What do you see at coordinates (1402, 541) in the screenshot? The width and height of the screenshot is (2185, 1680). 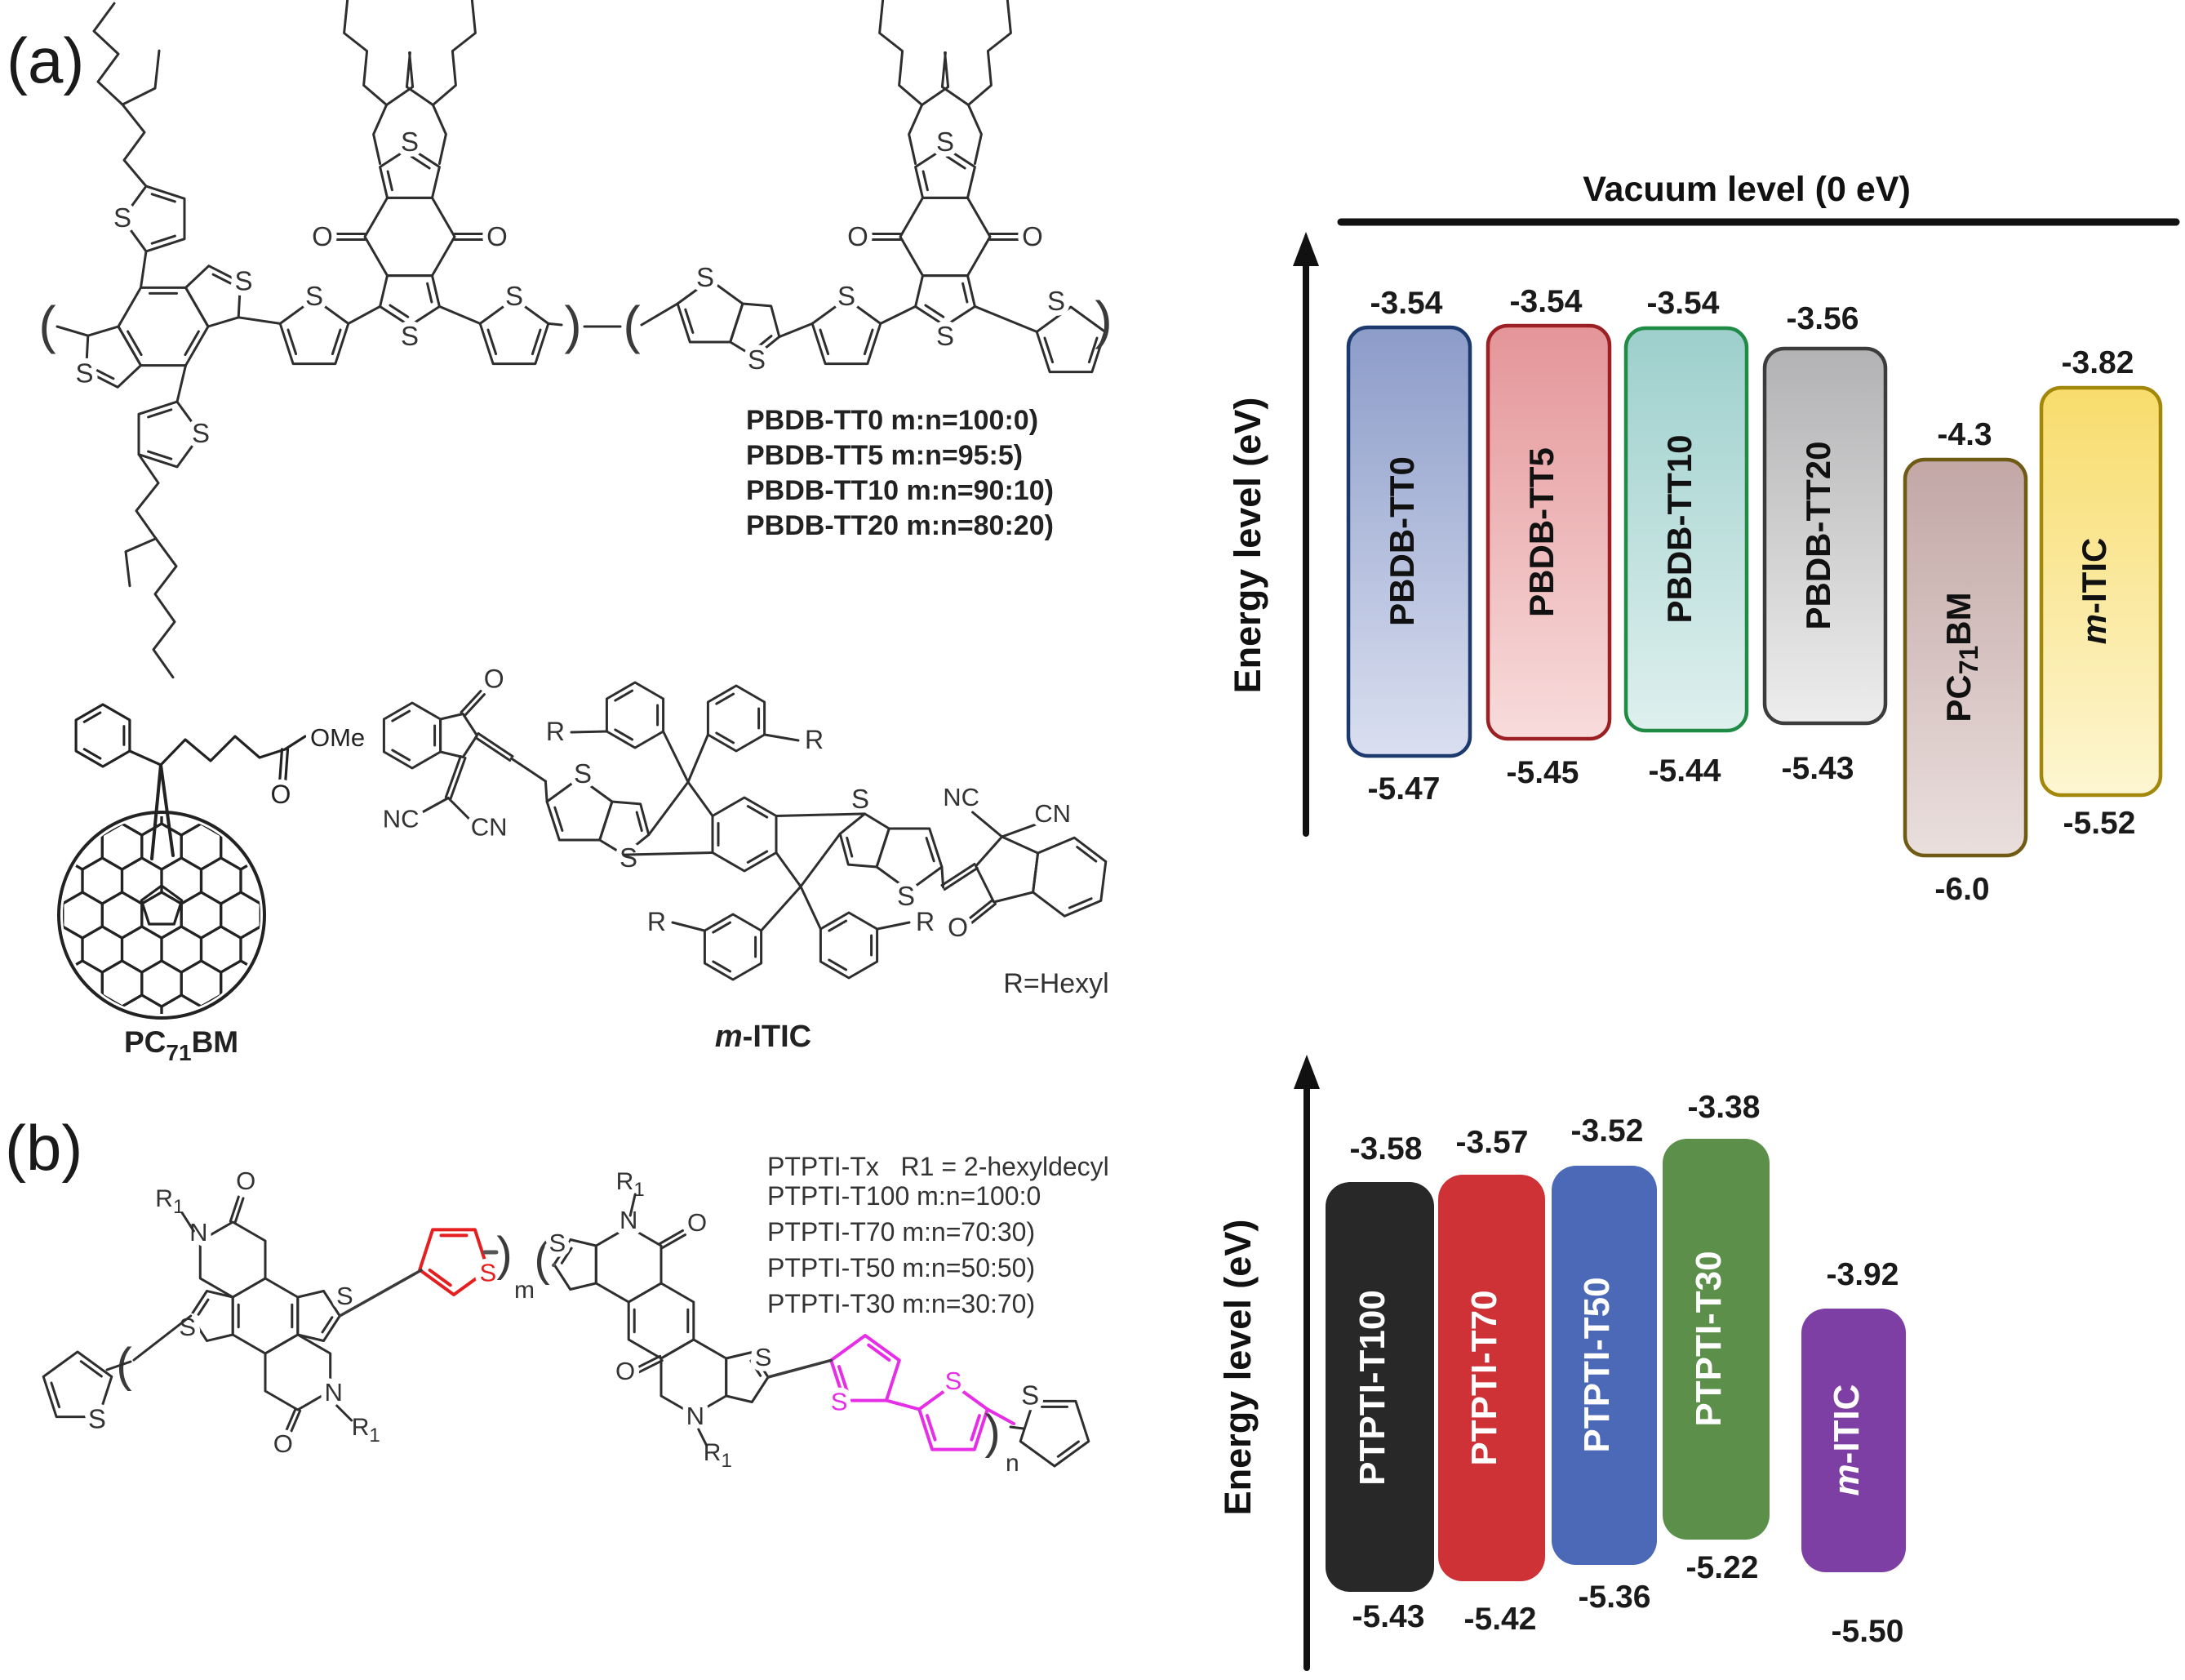 I see `svg-text: PBDB-TT0` at bounding box center [1402, 541].